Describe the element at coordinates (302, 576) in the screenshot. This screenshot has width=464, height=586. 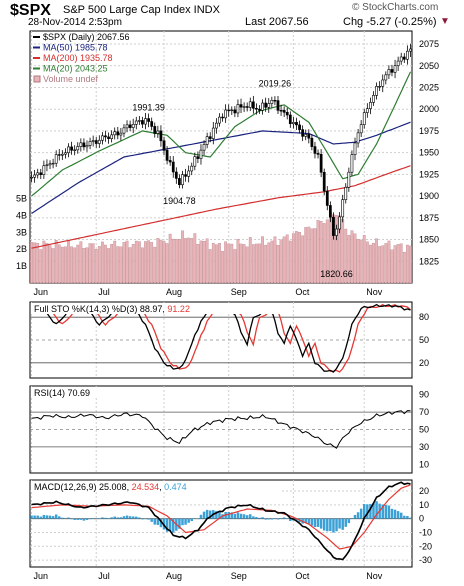
I see `x-tick-label-bottom: Oct` at that location.